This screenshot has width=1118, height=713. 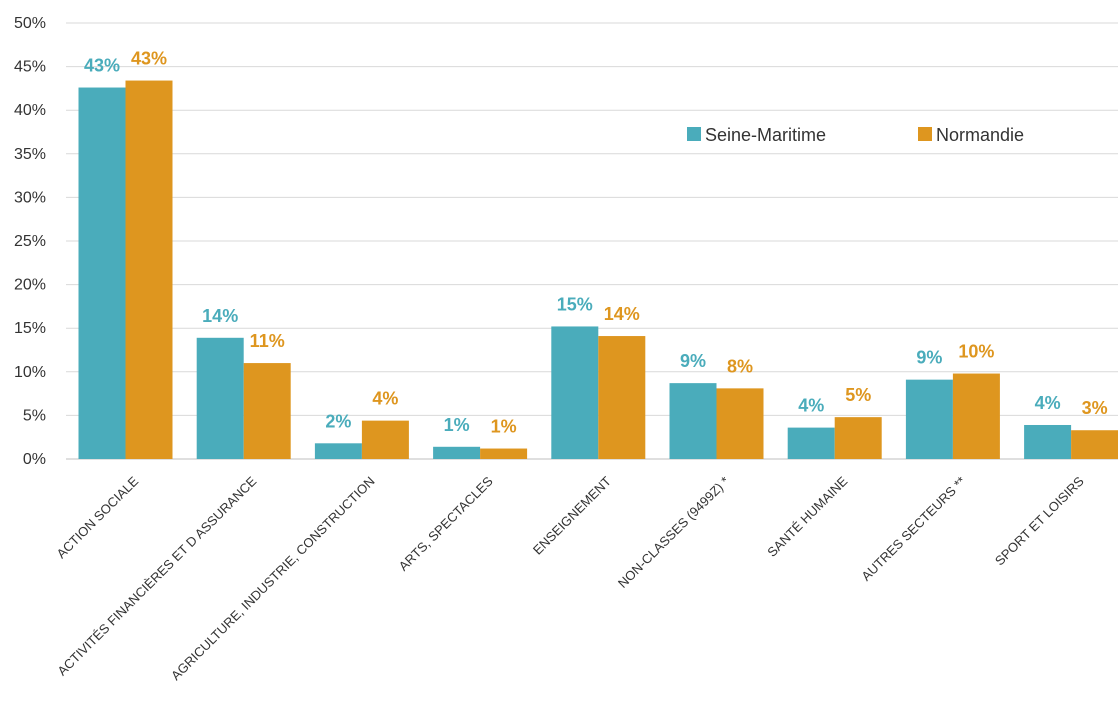 I want to click on y-axis-ticks: 0% 5% 10% 15% 20% 25% 30% 35% 40% 45% 50%, so click(x=30, y=241).